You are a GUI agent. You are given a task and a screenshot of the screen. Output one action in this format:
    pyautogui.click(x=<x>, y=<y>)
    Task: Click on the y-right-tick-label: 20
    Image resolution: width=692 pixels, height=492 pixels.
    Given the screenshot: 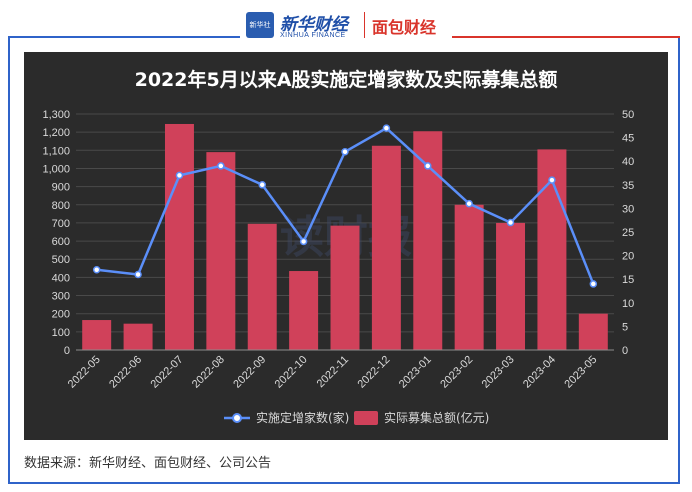 What is the action you would take?
    pyautogui.click(x=628, y=257)
    